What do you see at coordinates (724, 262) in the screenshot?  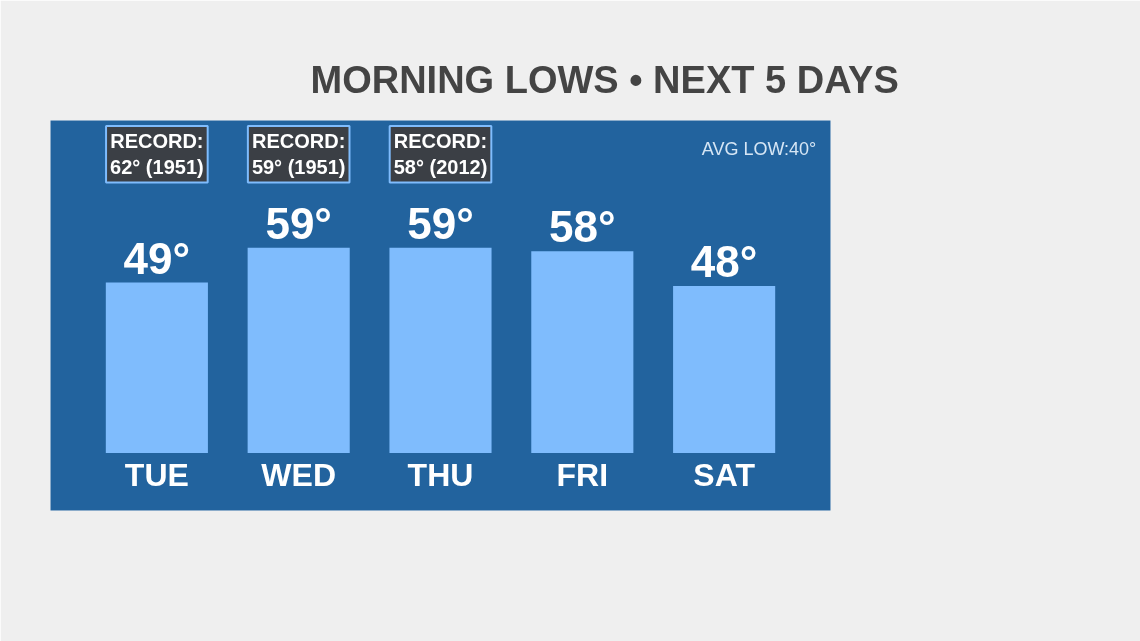 I see `data-label: 48°` at bounding box center [724, 262].